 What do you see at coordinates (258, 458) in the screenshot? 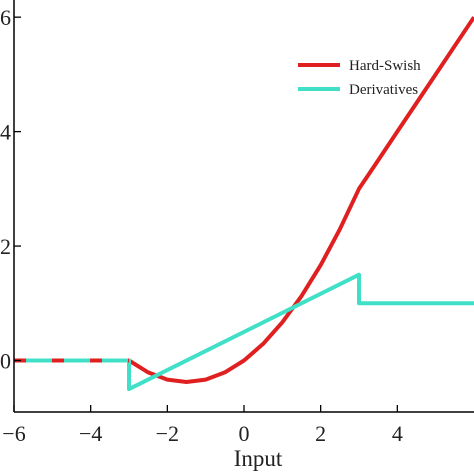
I see `x-axis-label: Input` at bounding box center [258, 458].